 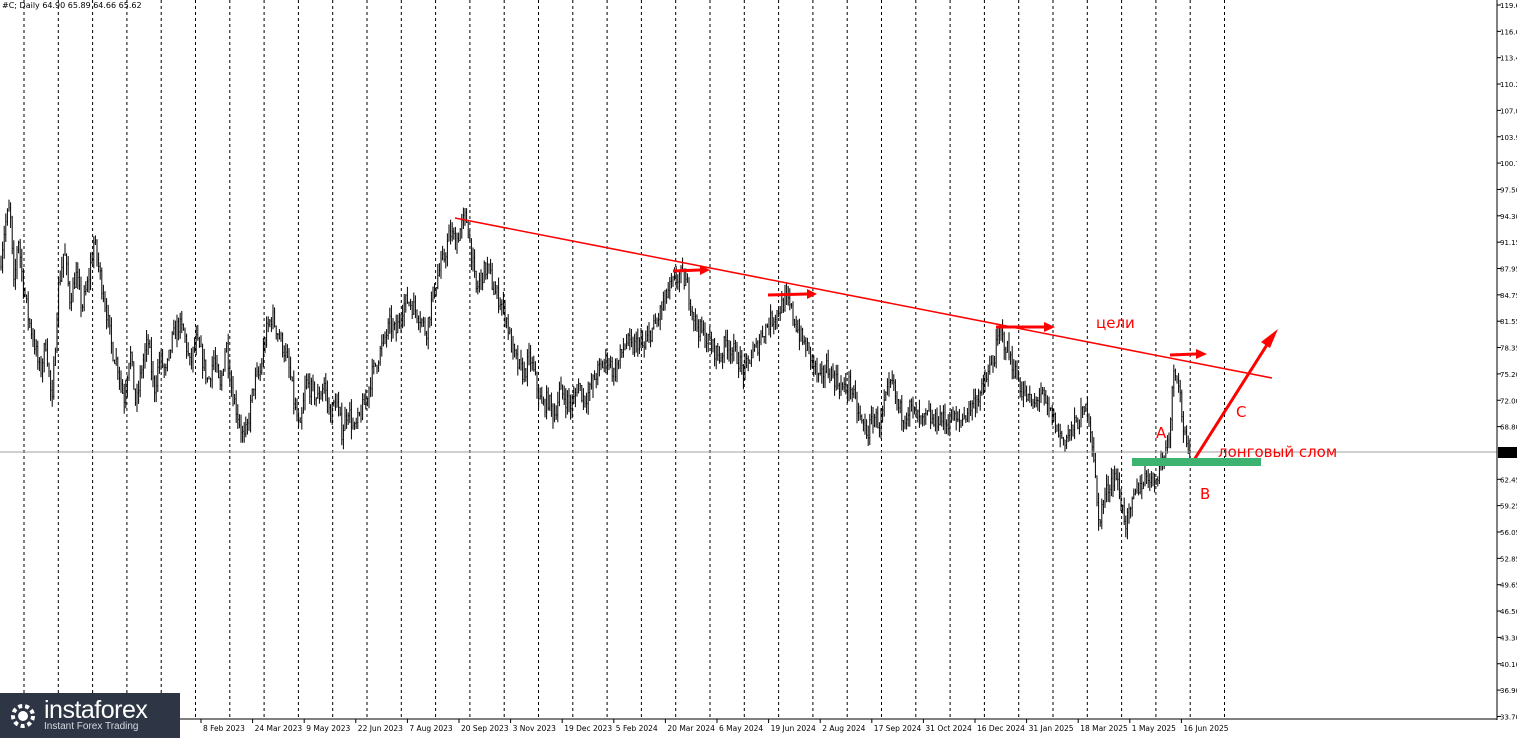 What do you see at coordinates (1508, 480) in the screenshot?
I see `price-tick-label: 62.45` at bounding box center [1508, 480].